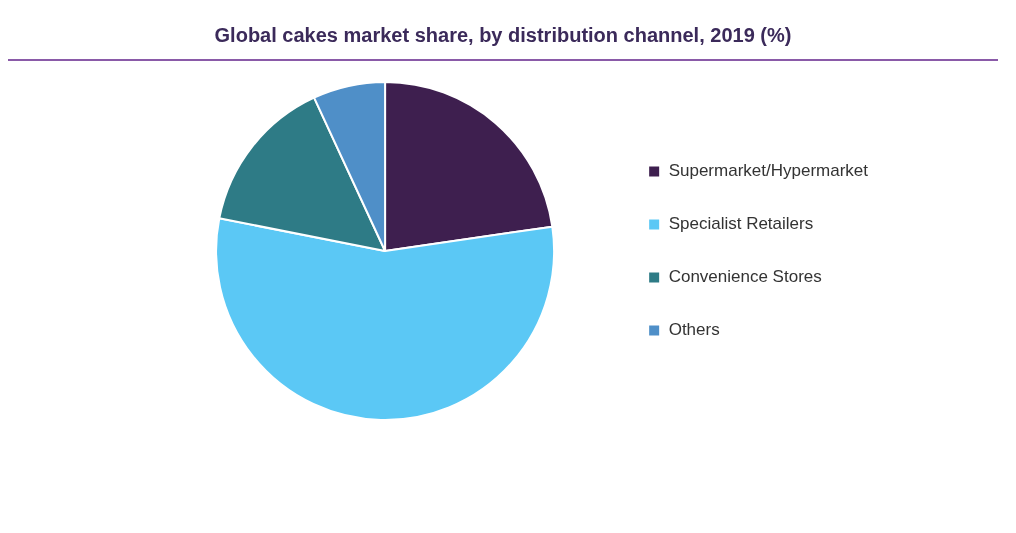 The image size is (1016, 533). What do you see at coordinates (694, 330) in the screenshot?
I see `legend-label: Others` at bounding box center [694, 330].